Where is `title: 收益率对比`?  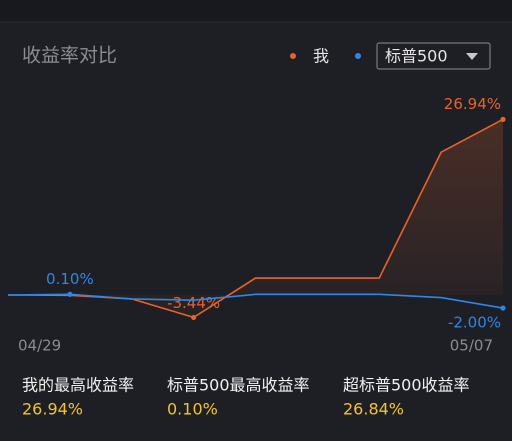 title: 收益率对比 is located at coordinates (69, 56).